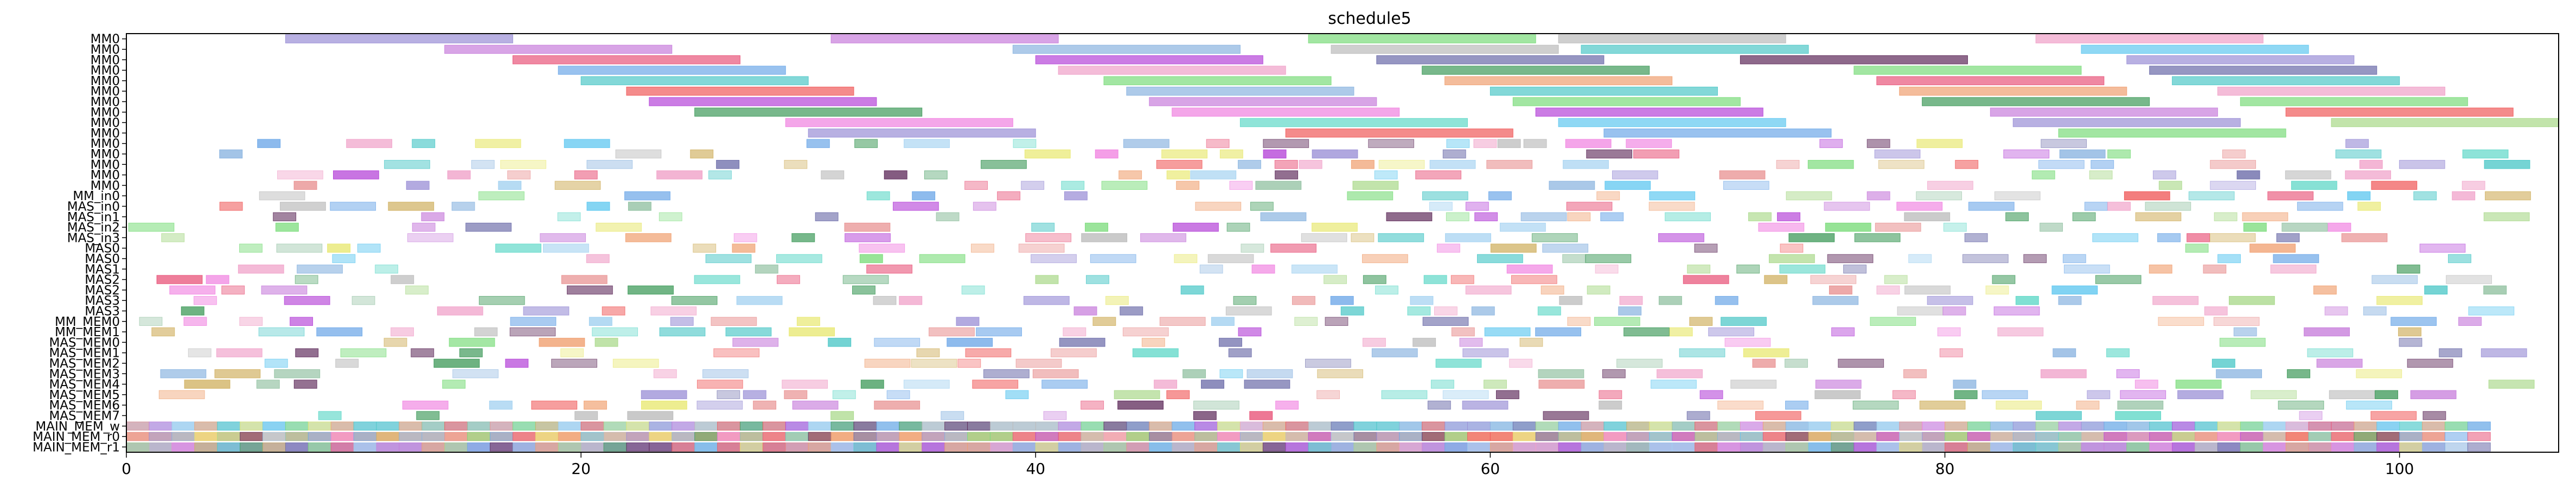 Image resolution: width=2576 pixels, height=488 pixels. Describe the element at coordinates (102, 259) in the screenshot. I see `y-tick-label: MAS0` at that location.